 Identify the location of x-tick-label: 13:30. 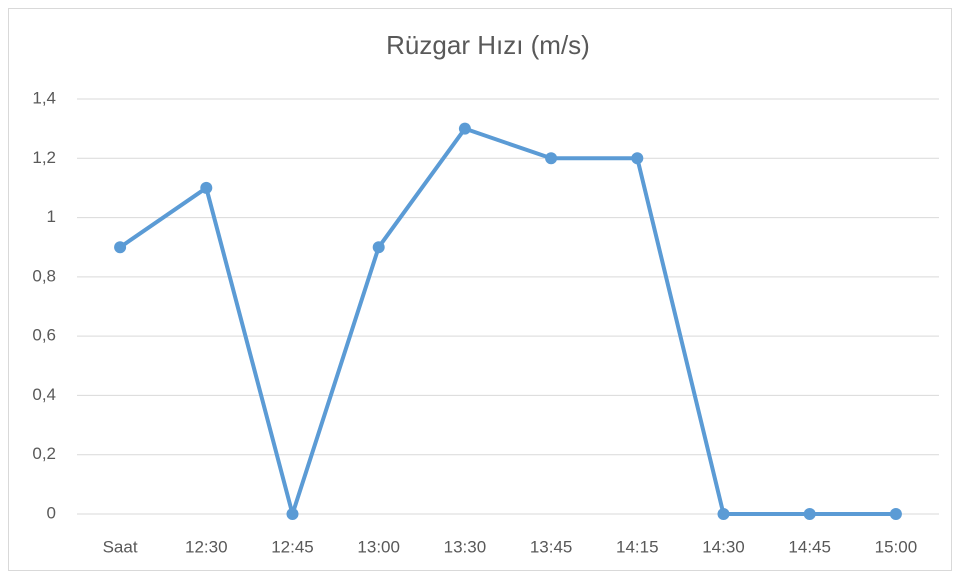
(465, 546).